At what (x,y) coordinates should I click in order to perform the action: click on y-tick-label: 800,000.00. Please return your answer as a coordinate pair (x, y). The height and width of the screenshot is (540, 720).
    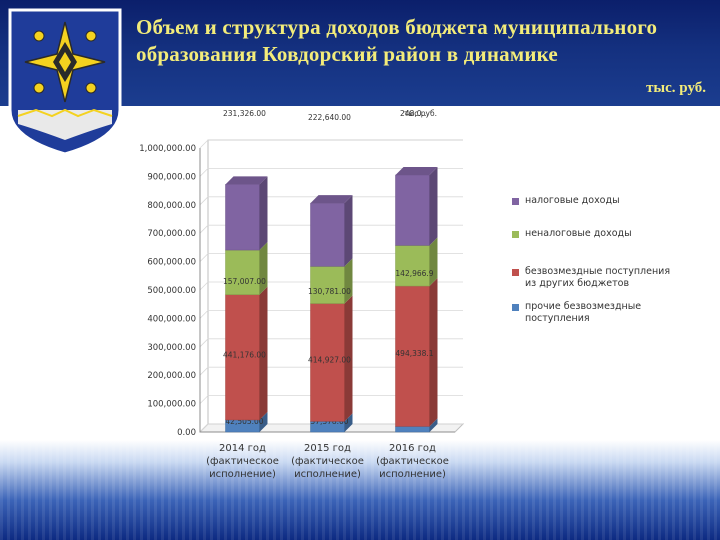
    Looking at the image, I should click on (171, 206).